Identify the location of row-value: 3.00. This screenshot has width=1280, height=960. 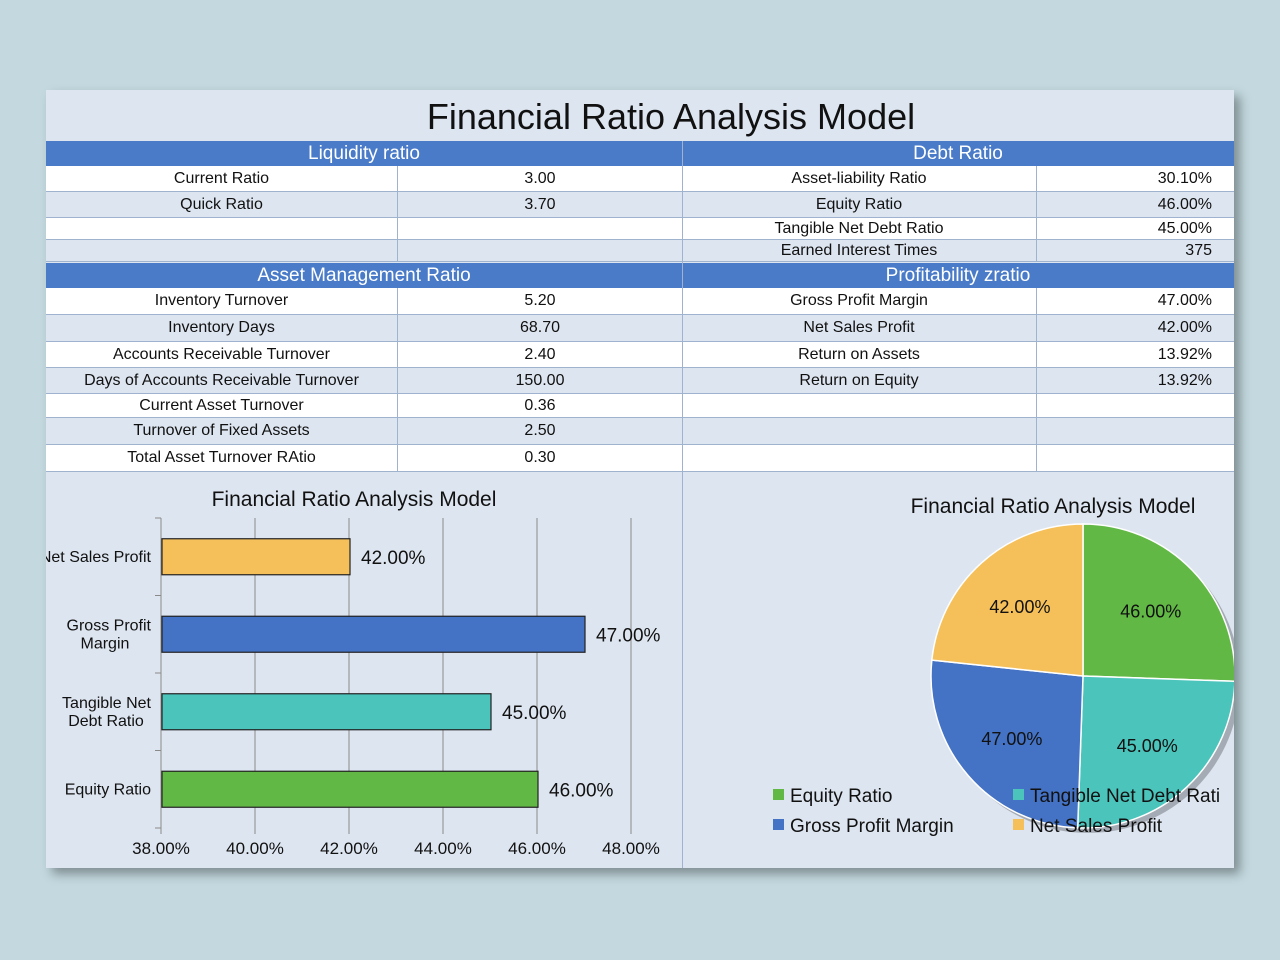
(540, 178).